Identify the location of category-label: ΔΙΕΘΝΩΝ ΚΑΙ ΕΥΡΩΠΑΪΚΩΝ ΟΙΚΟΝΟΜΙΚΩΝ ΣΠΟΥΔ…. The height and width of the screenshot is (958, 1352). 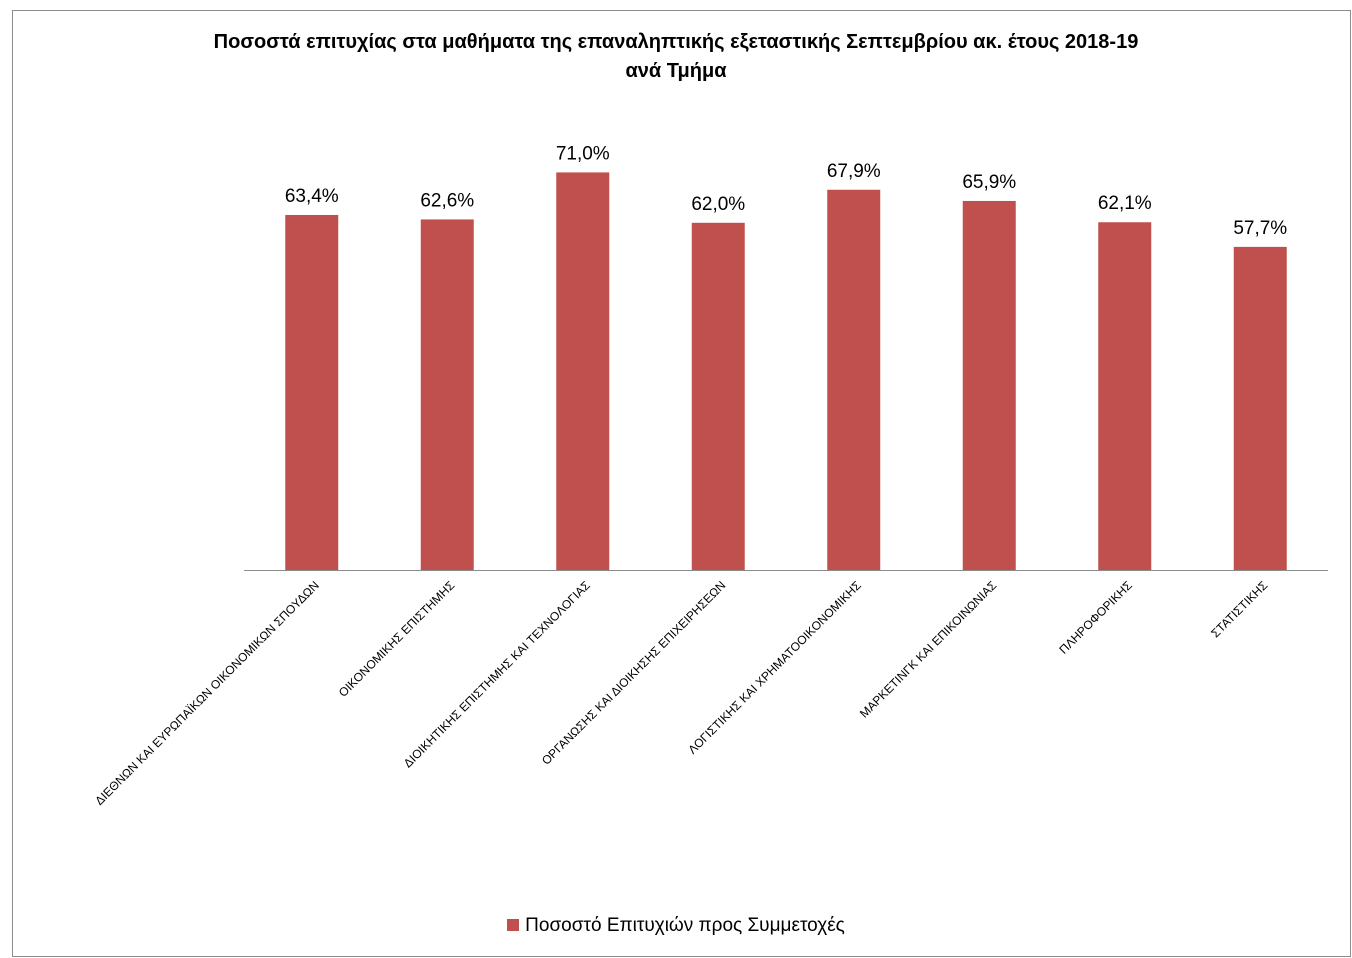
(207, 693).